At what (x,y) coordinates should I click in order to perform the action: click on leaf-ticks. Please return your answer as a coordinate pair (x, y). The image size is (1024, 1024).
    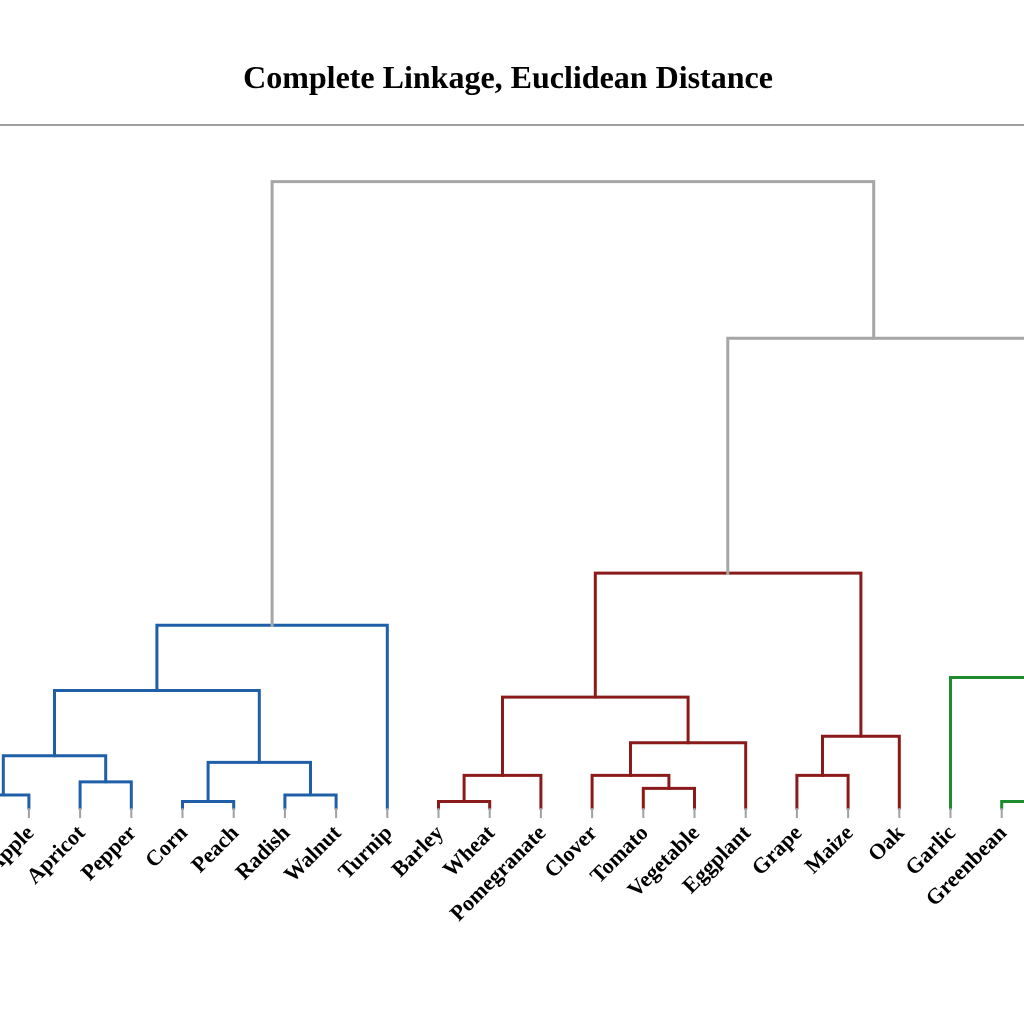
    Looking at the image, I should click on (515, 813).